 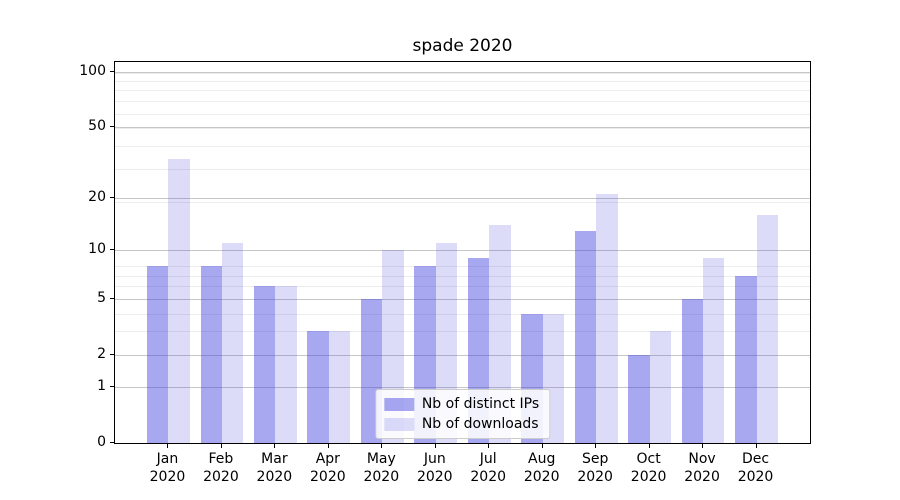 What do you see at coordinates (480, 404) in the screenshot?
I see `legend-label: Nb of distinct IPs` at bounding box center [480, 404].